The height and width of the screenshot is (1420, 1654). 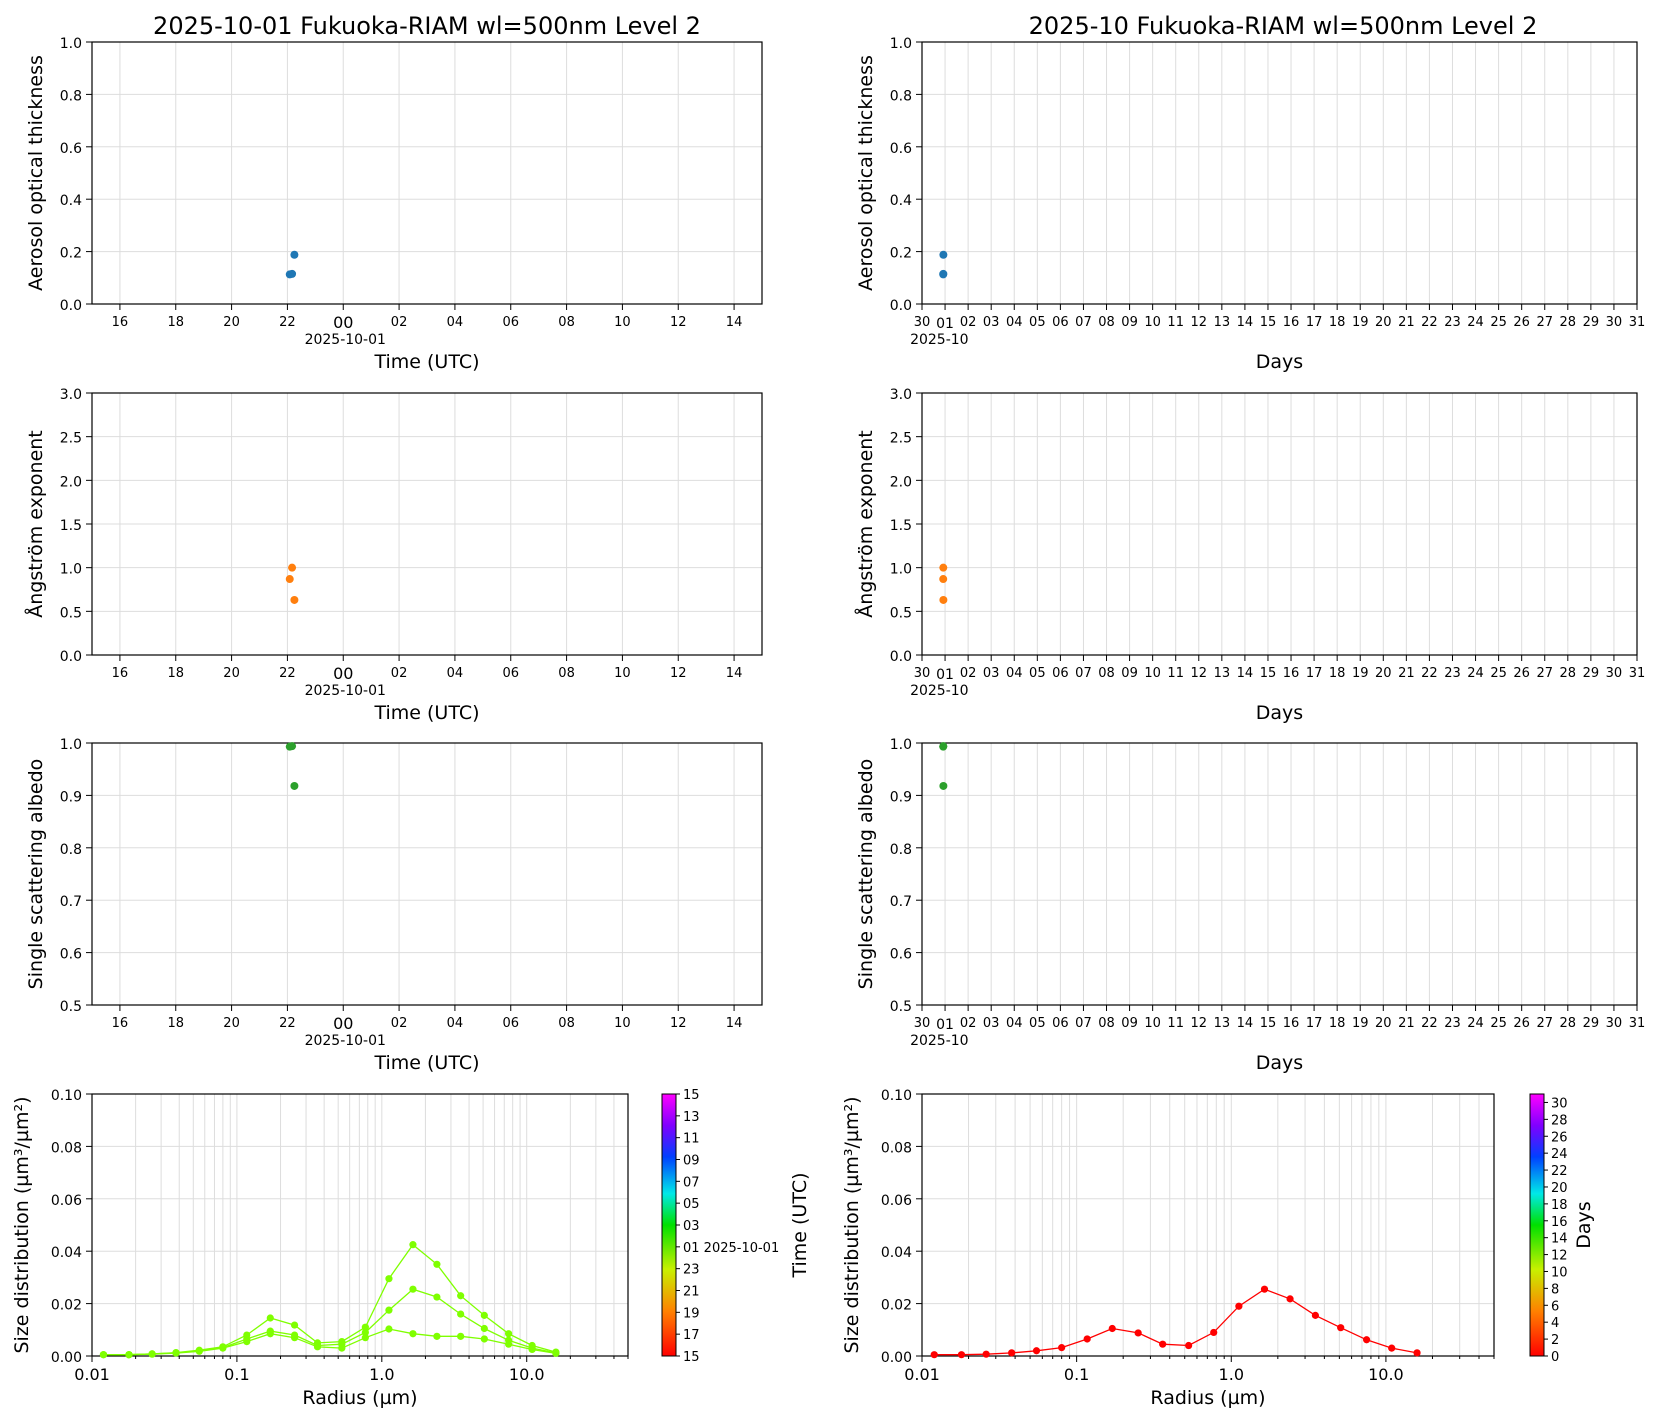 What do you see at coordinates (1279, 362) in the screenshot?
I see `x-axis-label: Days` at bounding box center [1279, 362].